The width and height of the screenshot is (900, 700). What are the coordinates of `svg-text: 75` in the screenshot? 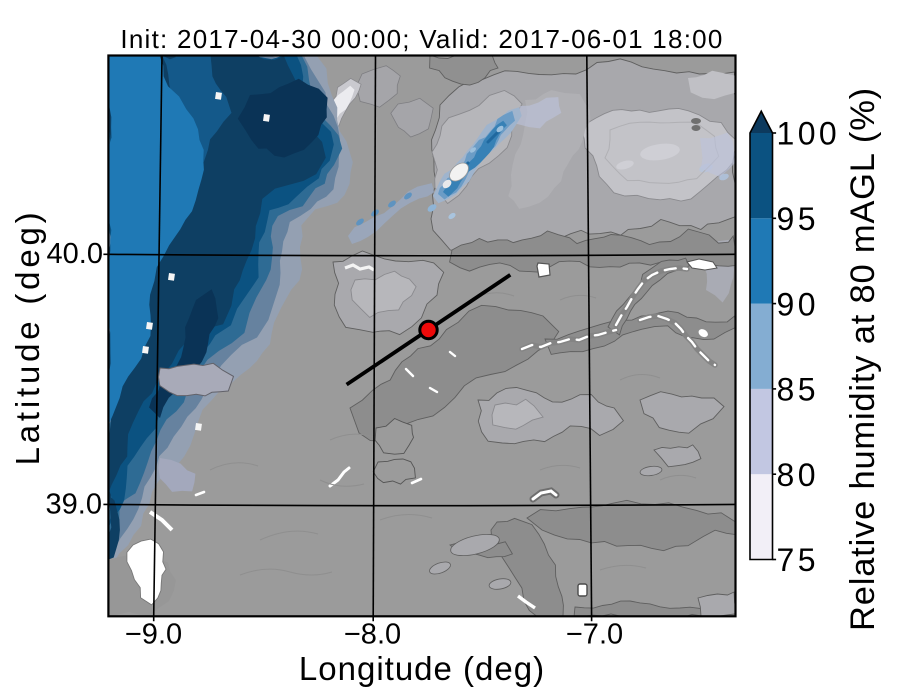 It's located at (798, 560).